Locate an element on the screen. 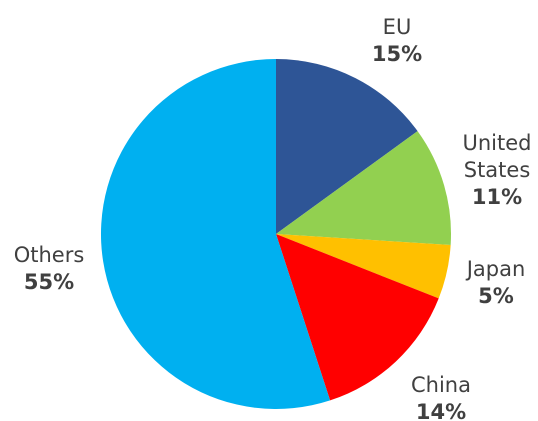 The width and height of the screenshot is (538, 421). data-label-japan: Japan 5% is located at coordinates (495, 282).